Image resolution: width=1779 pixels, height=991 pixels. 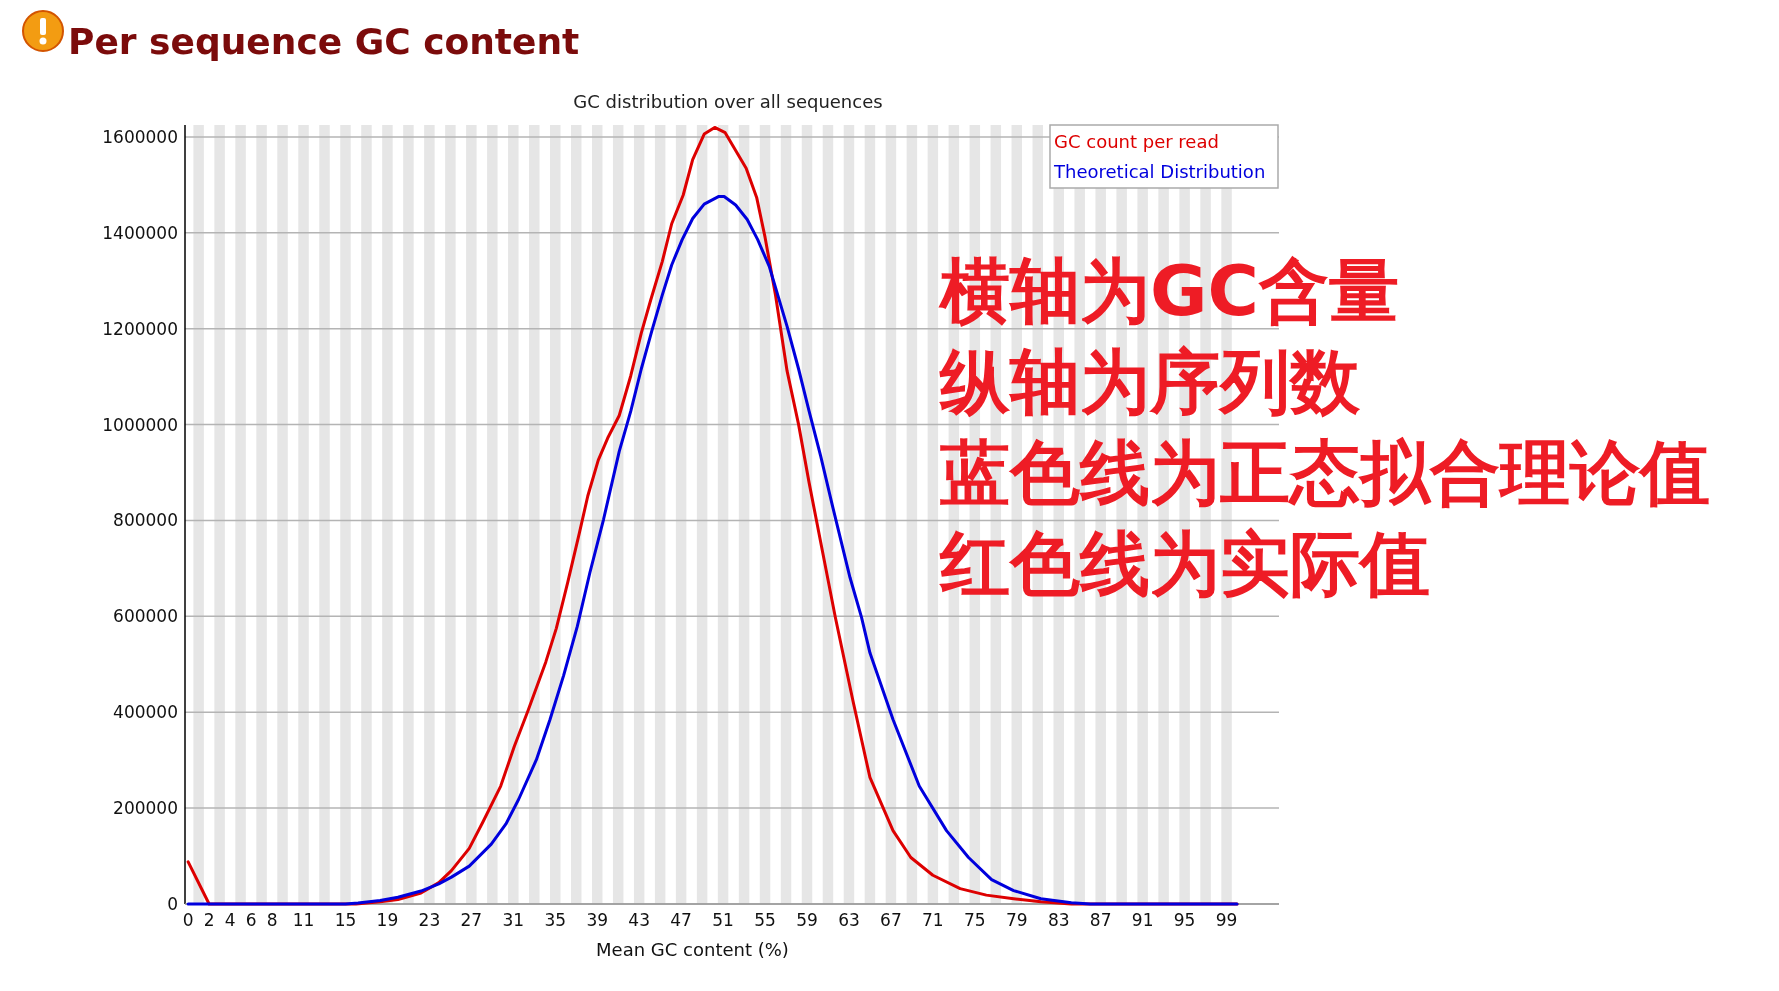 I want to click on chart-title: Per sequence GC content, so click(x=324, y=41).